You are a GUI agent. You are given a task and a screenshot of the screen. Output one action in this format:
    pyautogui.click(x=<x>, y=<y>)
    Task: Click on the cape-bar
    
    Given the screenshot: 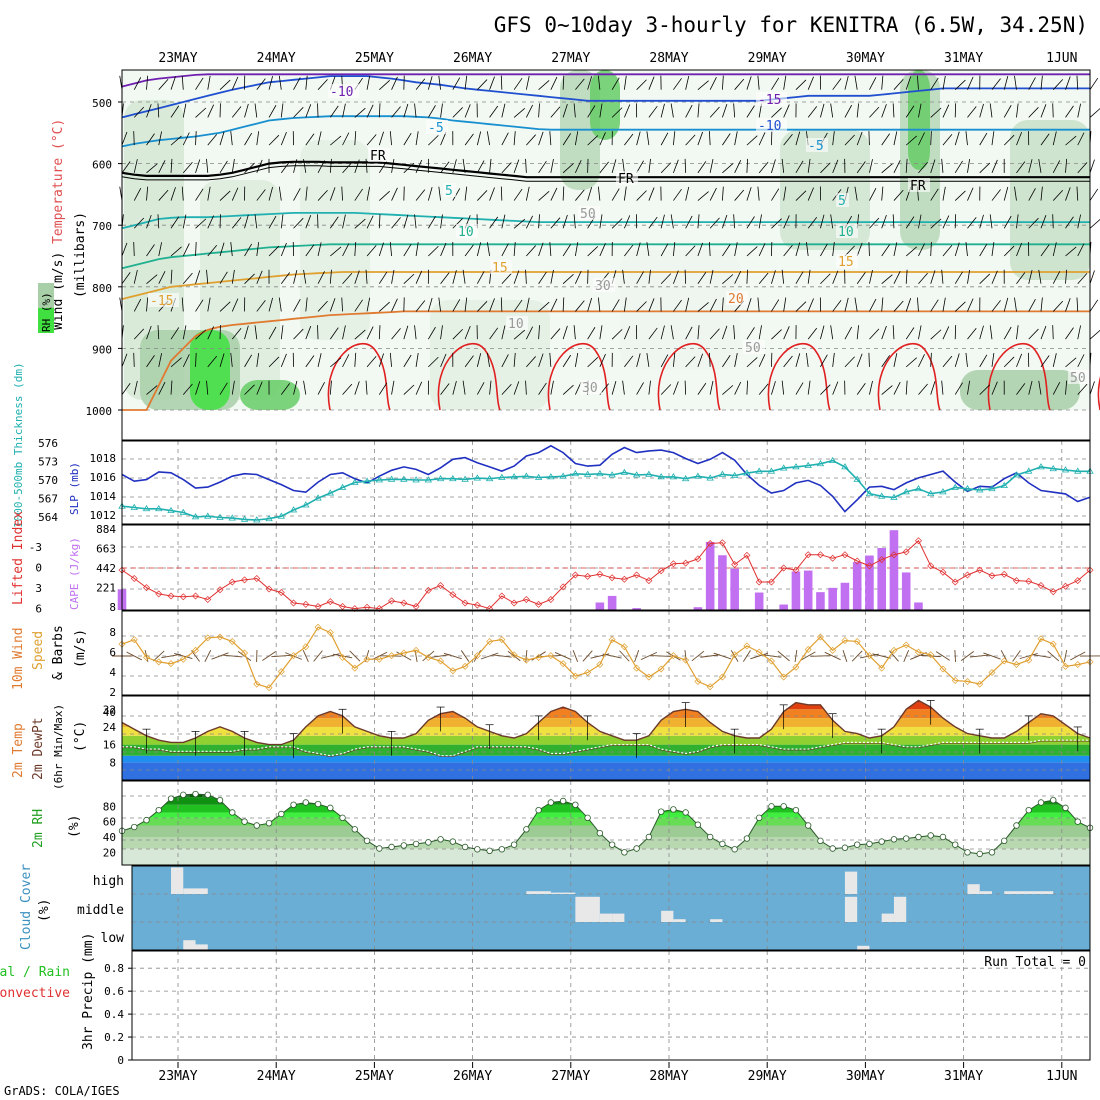 What is the action you would take?
    pyautogui.click(x=600, y=606)
    